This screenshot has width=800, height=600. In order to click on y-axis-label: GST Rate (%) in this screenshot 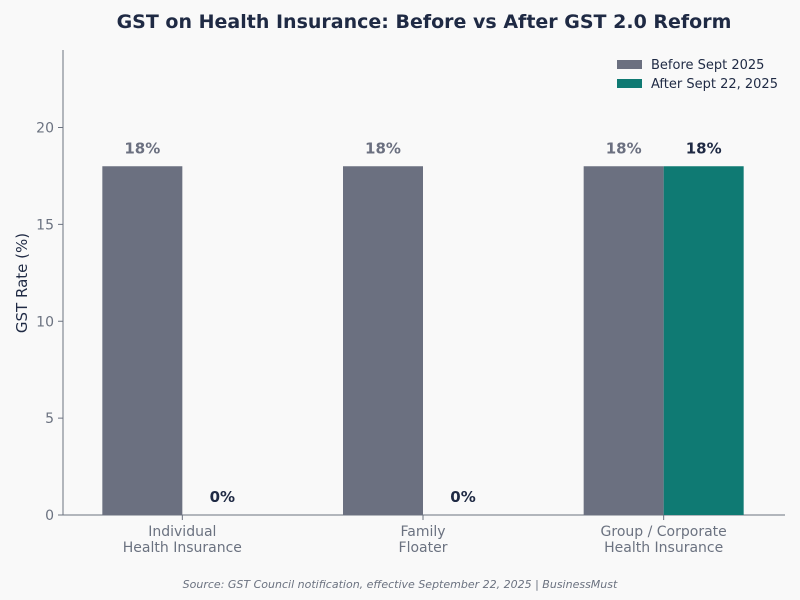, I will do `click(22, 283)`.